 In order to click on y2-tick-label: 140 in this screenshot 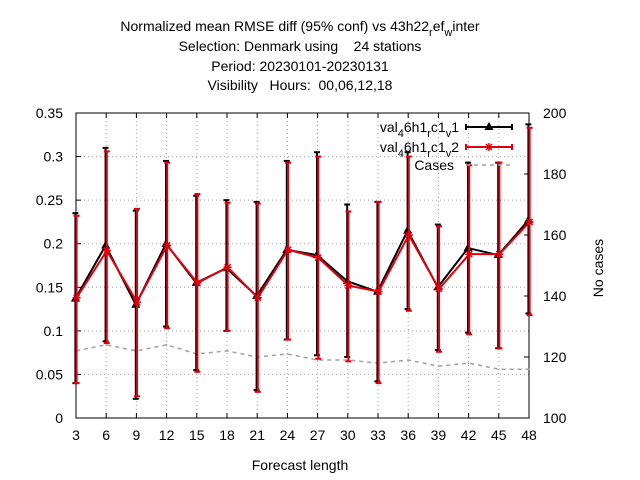, I will do `click(555, 296)`.